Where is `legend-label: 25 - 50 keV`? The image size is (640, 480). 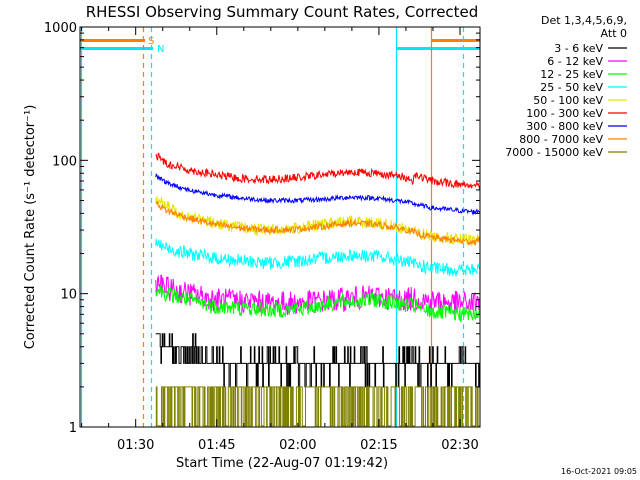
legend-label: 25 - 50 keV is located at coordinates (571, 87).